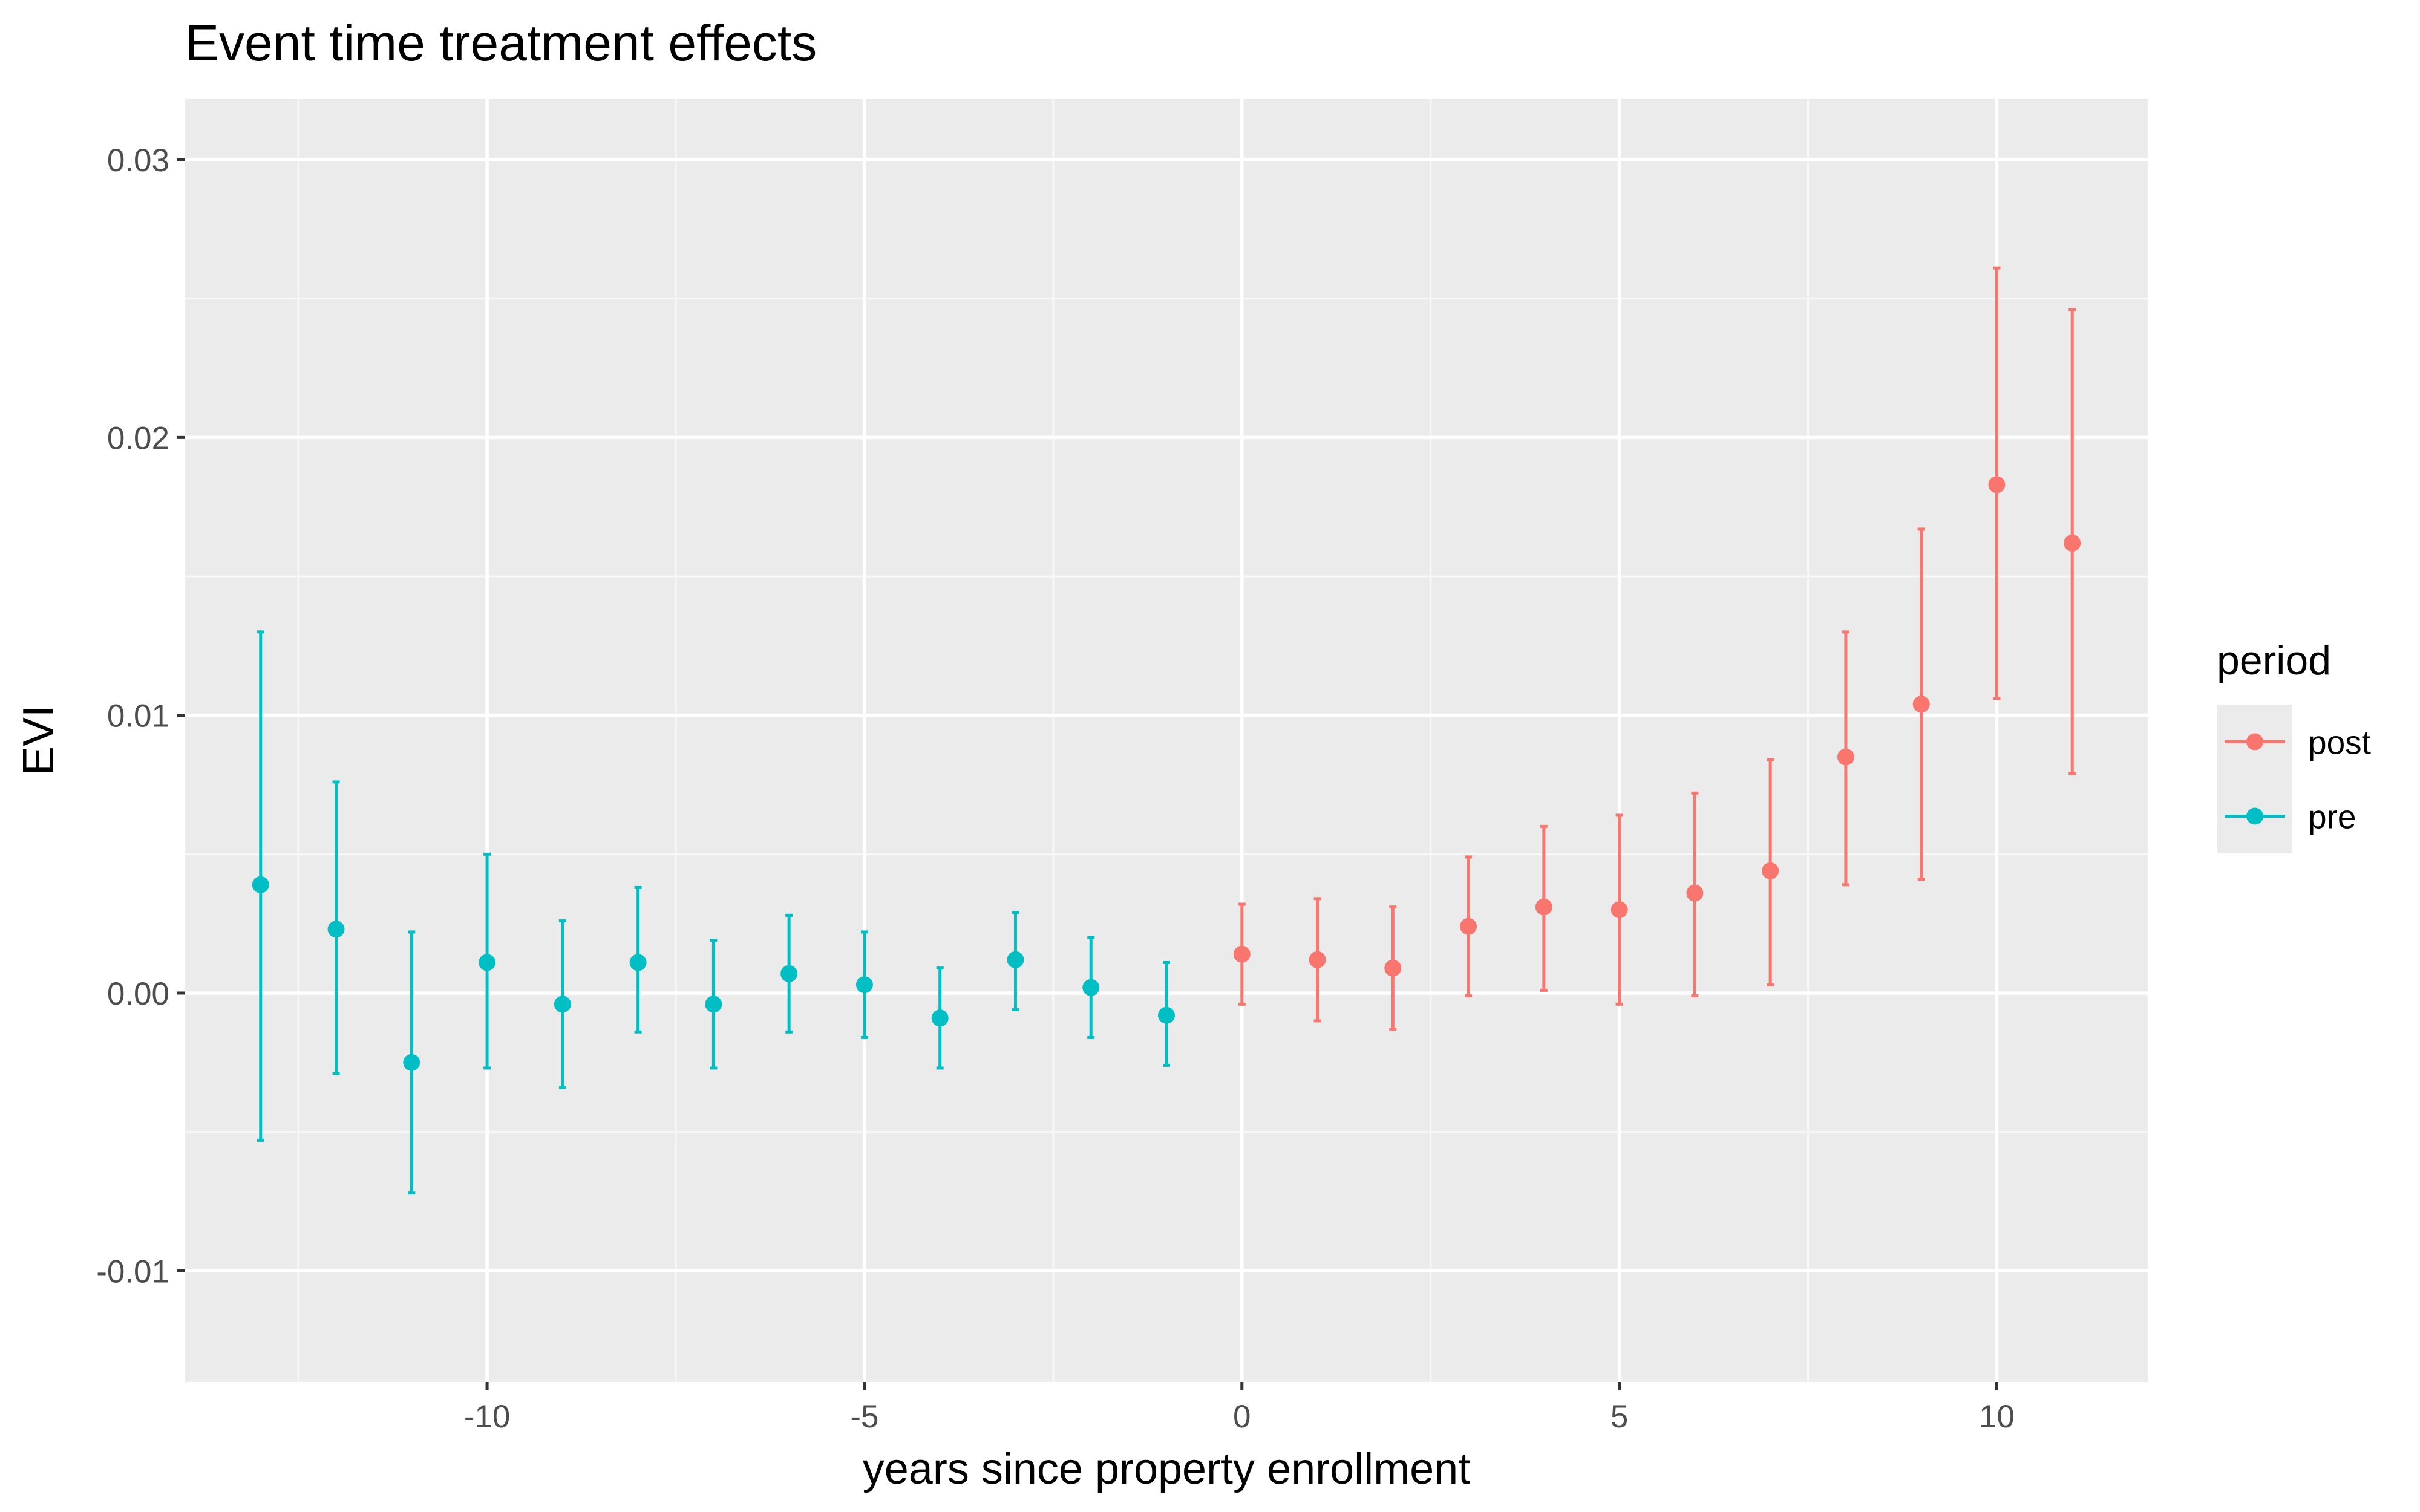 The image size is (2420, 1512). Describe the element at coordinates (2332, 817) in the screenshot. I see `legend-label: pre` at that location.